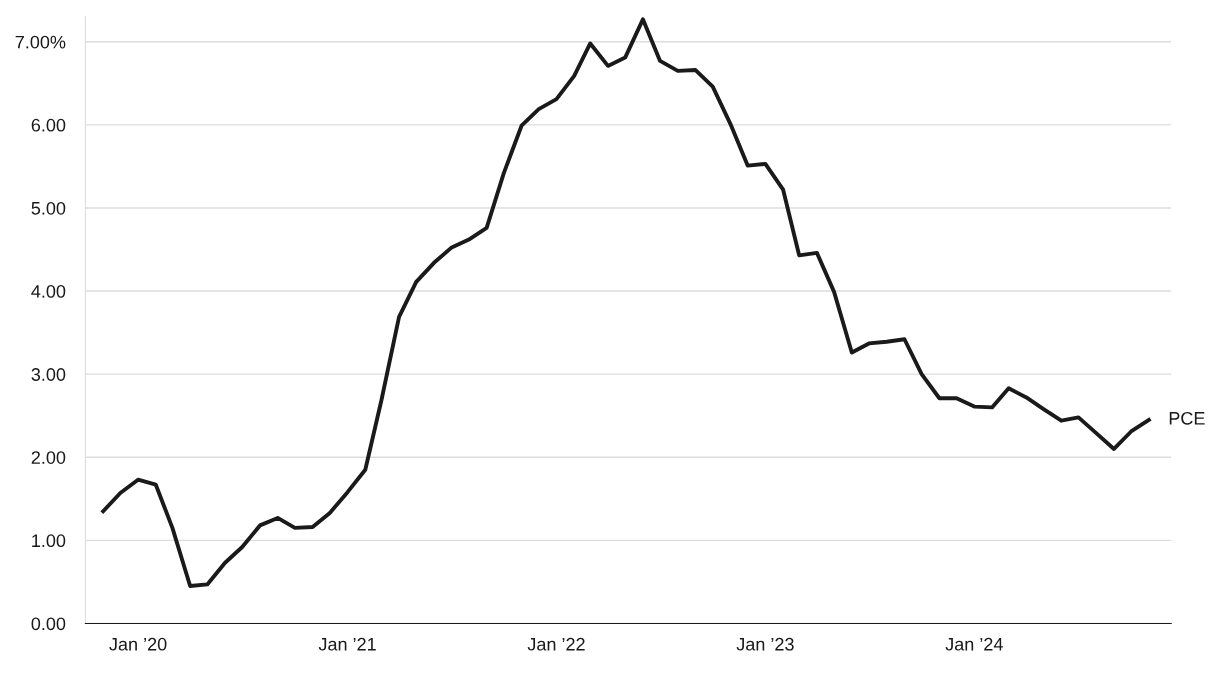  I want to click on x-tick-label: Jan ’24, so click(974, 644).